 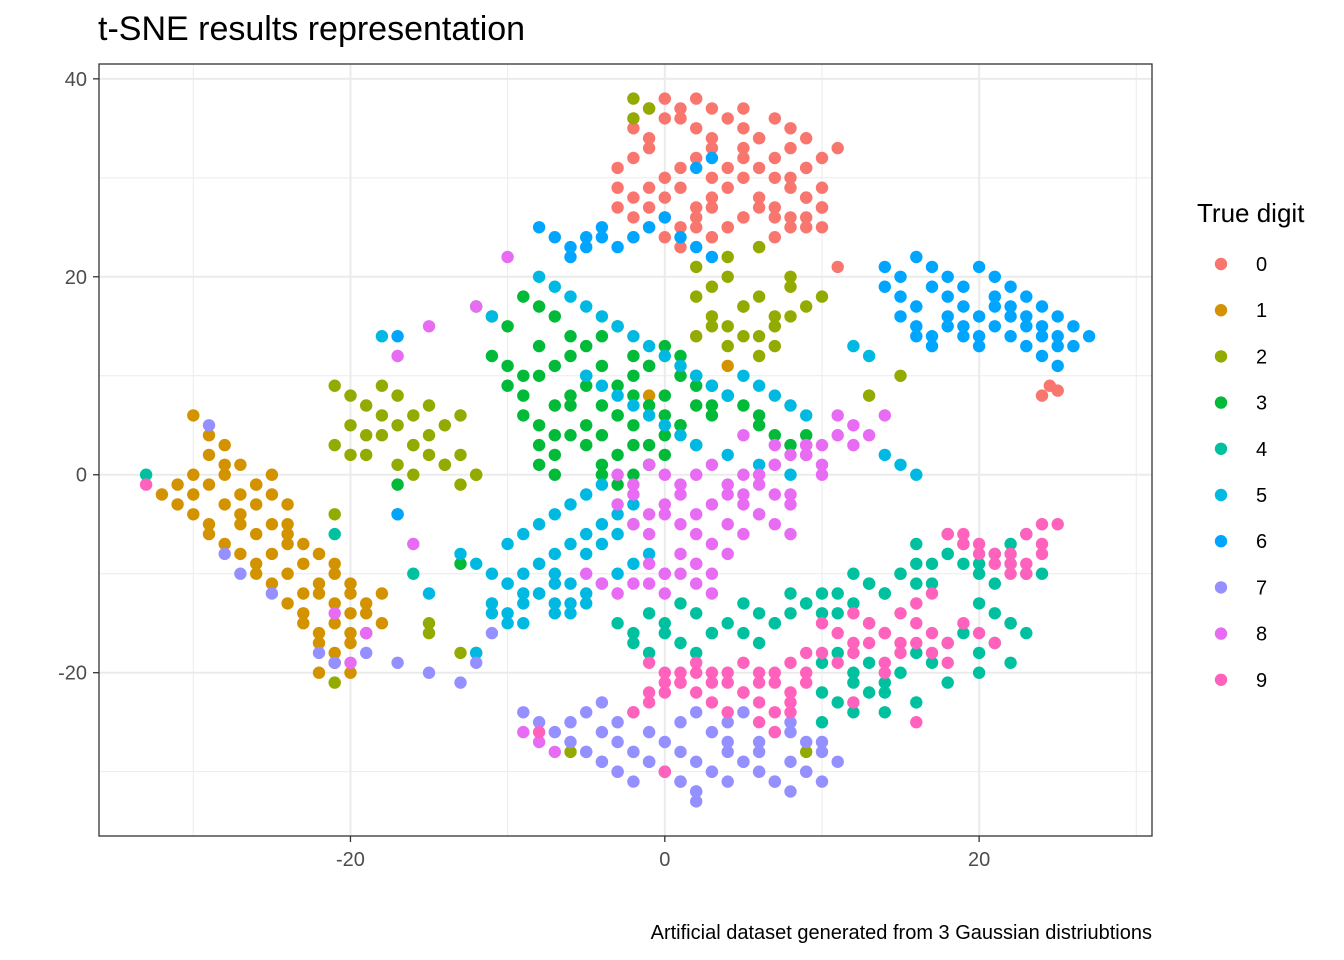 I want to click on legend-label: 9, so click(x=1261, y=681).